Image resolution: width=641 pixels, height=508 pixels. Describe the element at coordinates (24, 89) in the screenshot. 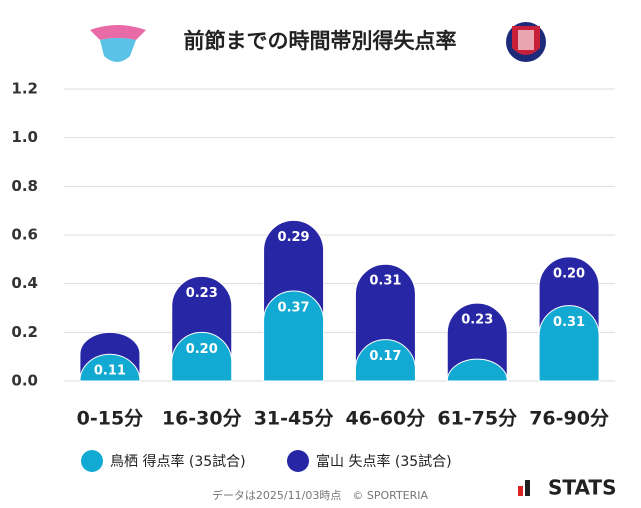

I see `y-tick-label: 1.2` at that location.